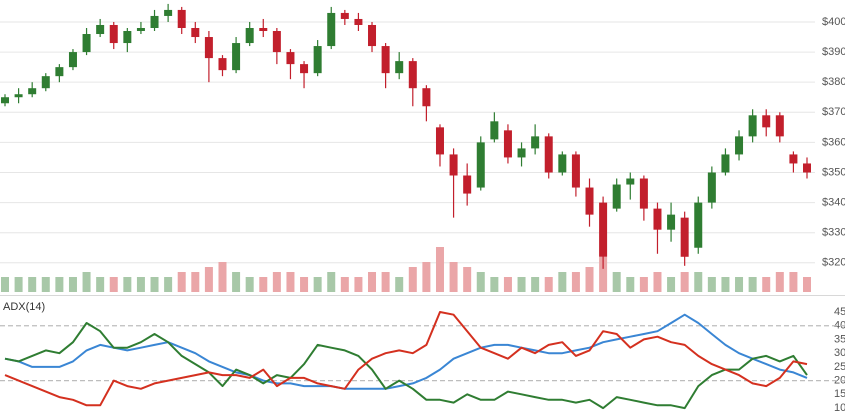 The width and height of the screenshot is (845, 413). I want to click on y-tick-label: $400, so click(833, 22).